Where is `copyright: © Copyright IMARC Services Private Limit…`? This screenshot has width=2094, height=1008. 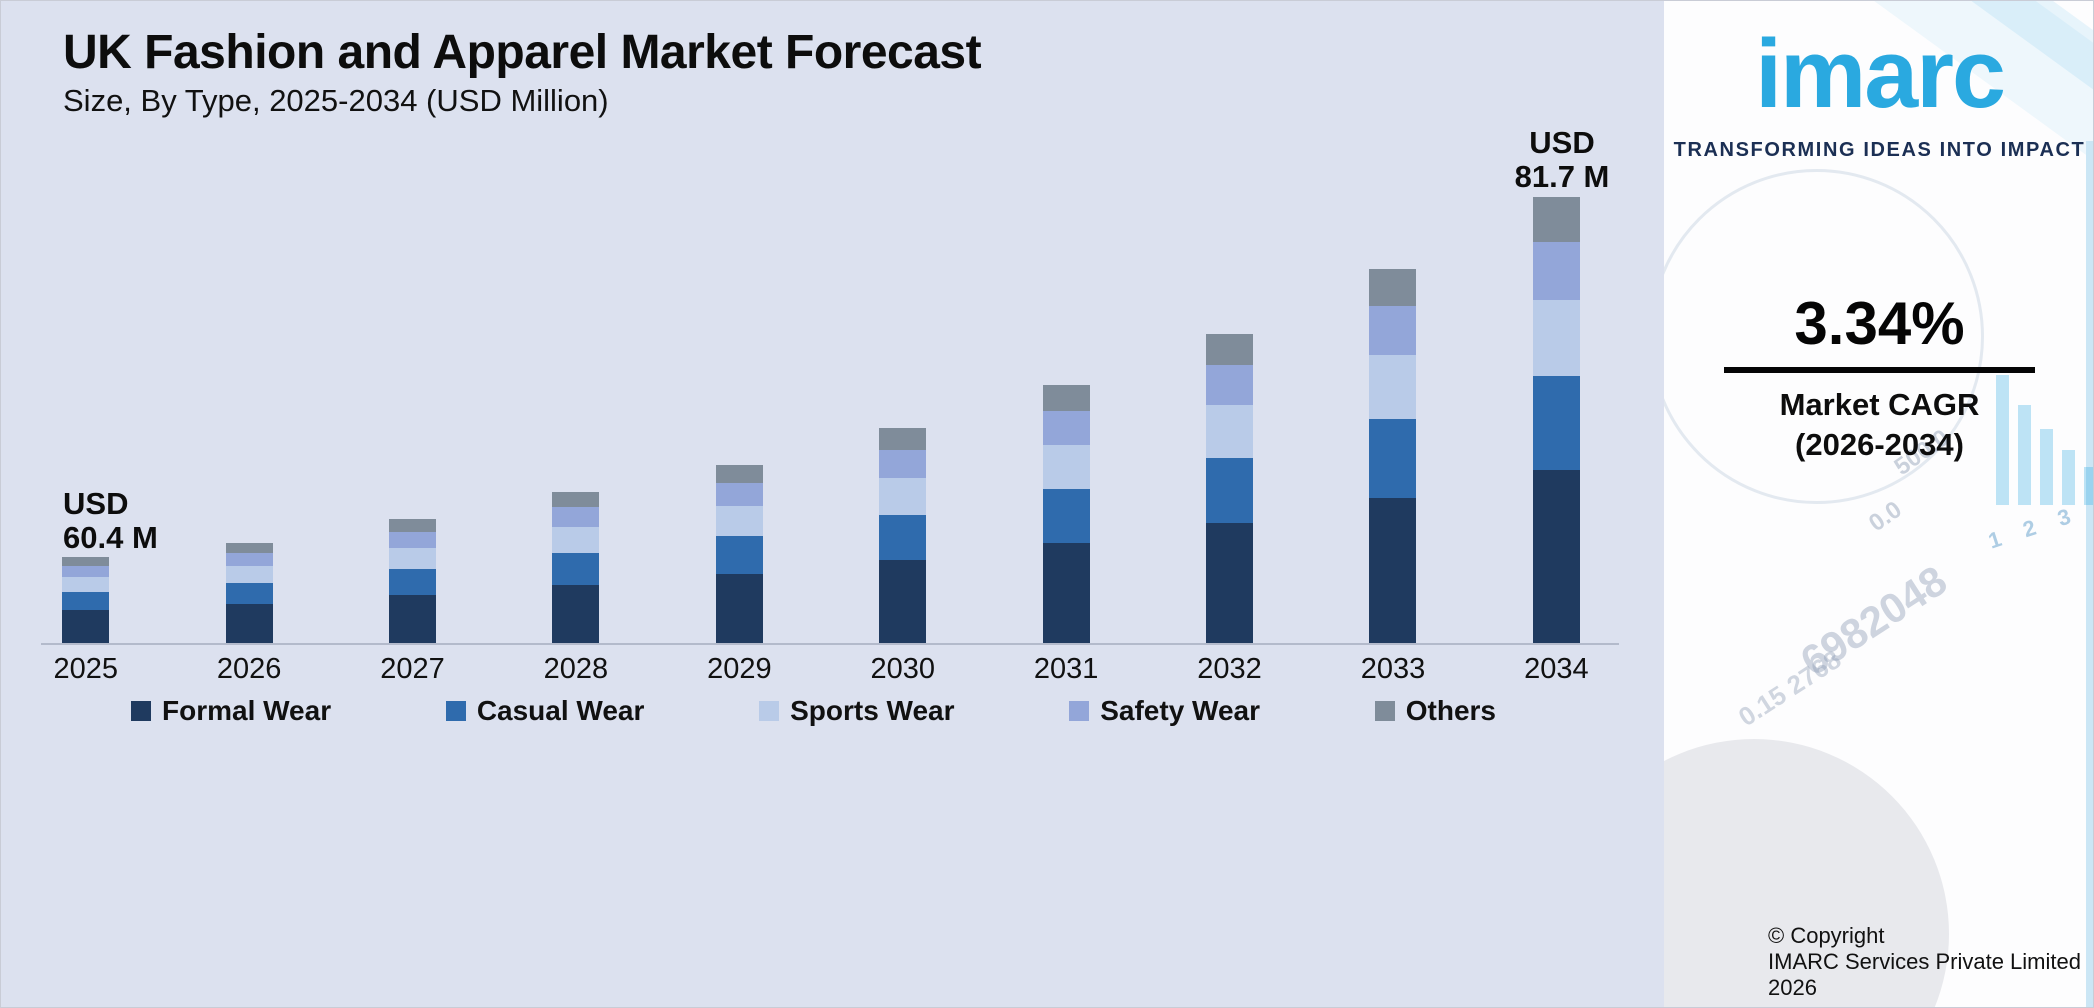 copyright: © Copyright IMARC Services Private Limit… is located at coordinates (1930, 962).